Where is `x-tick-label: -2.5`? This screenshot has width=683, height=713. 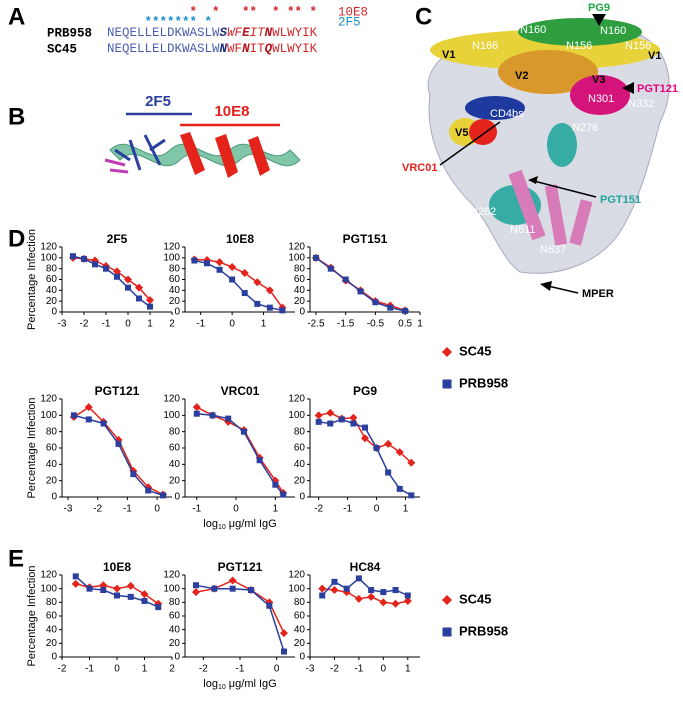 x-tick-label: -2.5 is located at coordinates (316, 324).